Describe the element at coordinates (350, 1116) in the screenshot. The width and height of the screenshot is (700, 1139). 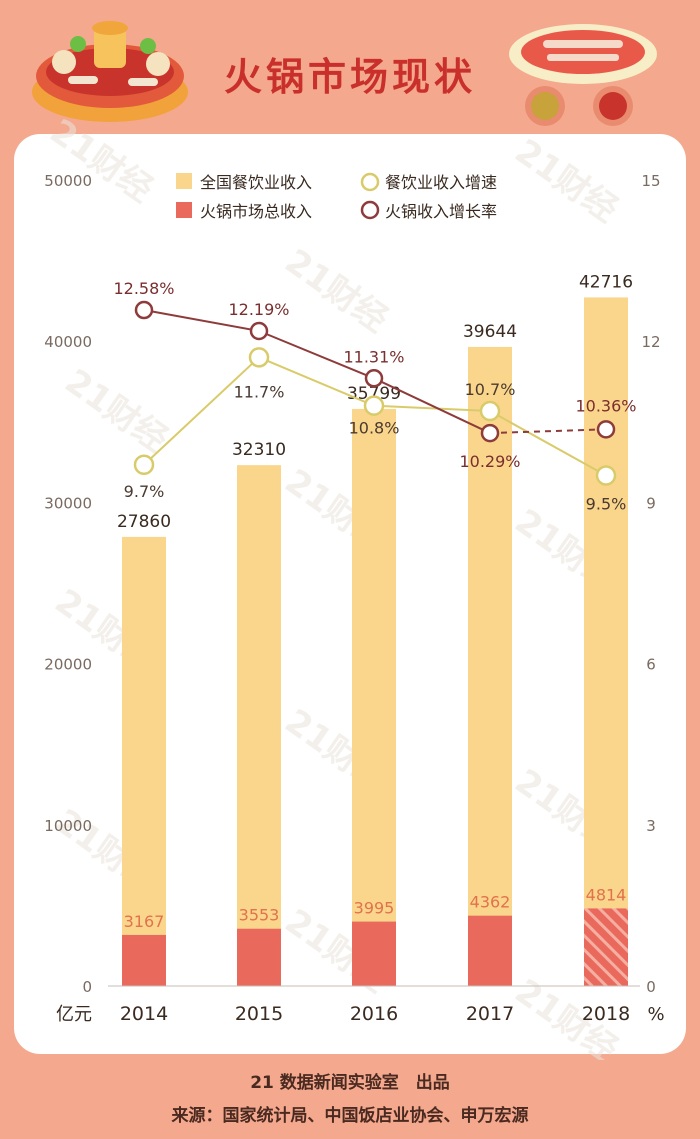
I see `source-text: 来源：国家统计局、中国饭店业协会、申万宏源` at that location.